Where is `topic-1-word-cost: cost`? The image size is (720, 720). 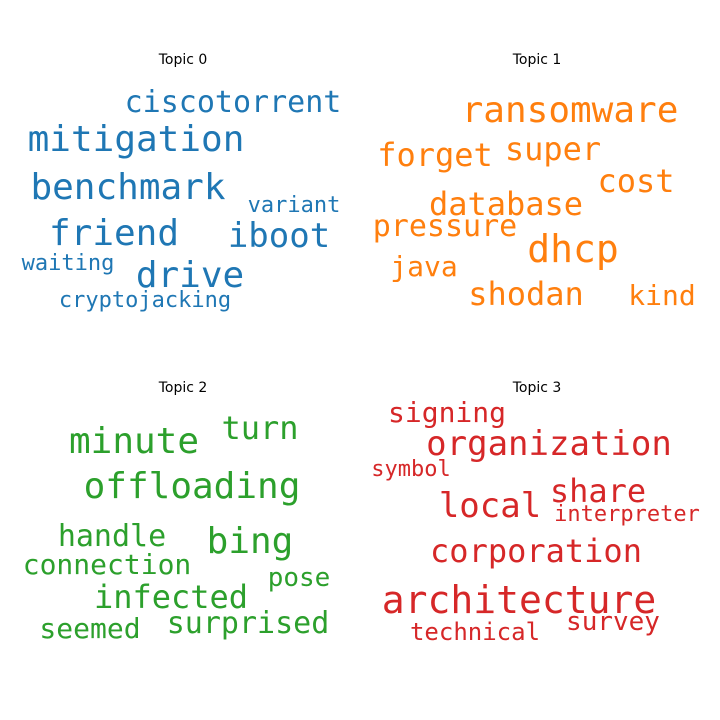 topic-1-word-cost: cost is located at coordinates (636, 181).